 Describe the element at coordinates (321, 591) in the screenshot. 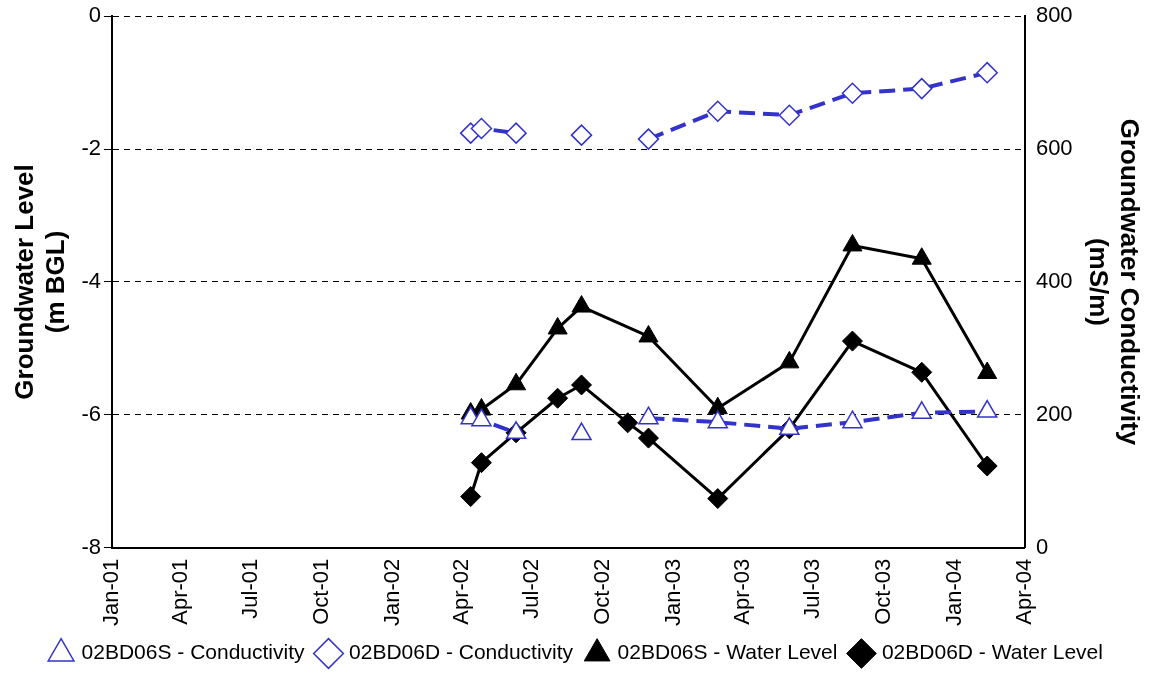

I see `x-tick-label: Oct-01` at that location.